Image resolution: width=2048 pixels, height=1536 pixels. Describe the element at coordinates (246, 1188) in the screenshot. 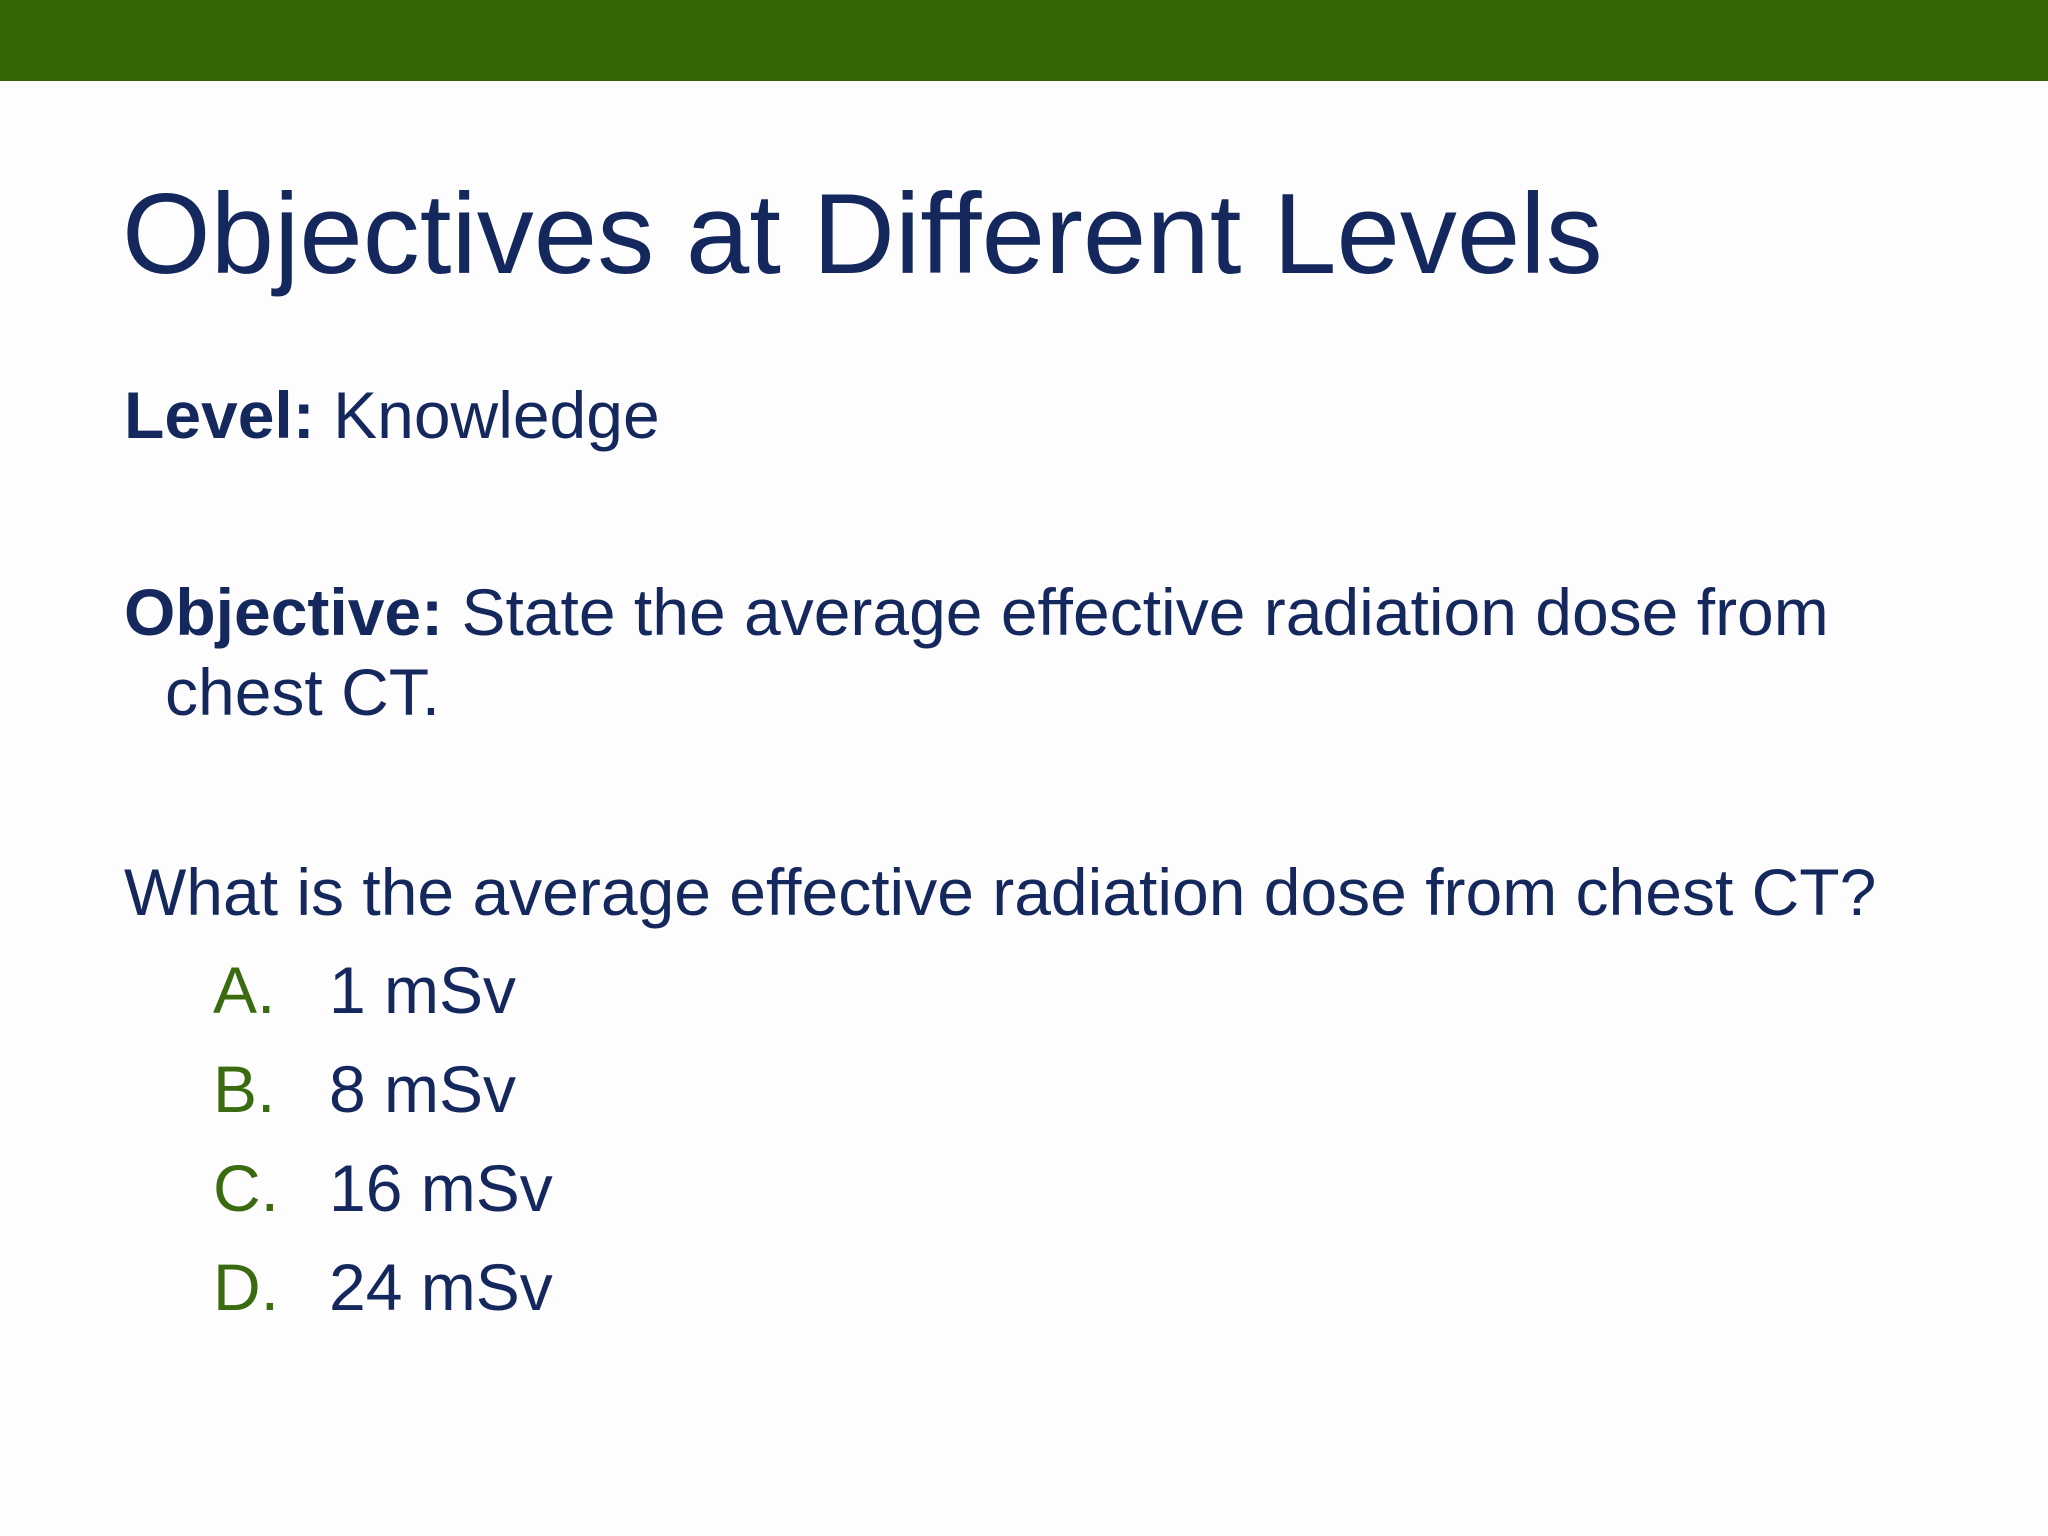

I see `option-letter: C.` at that location.